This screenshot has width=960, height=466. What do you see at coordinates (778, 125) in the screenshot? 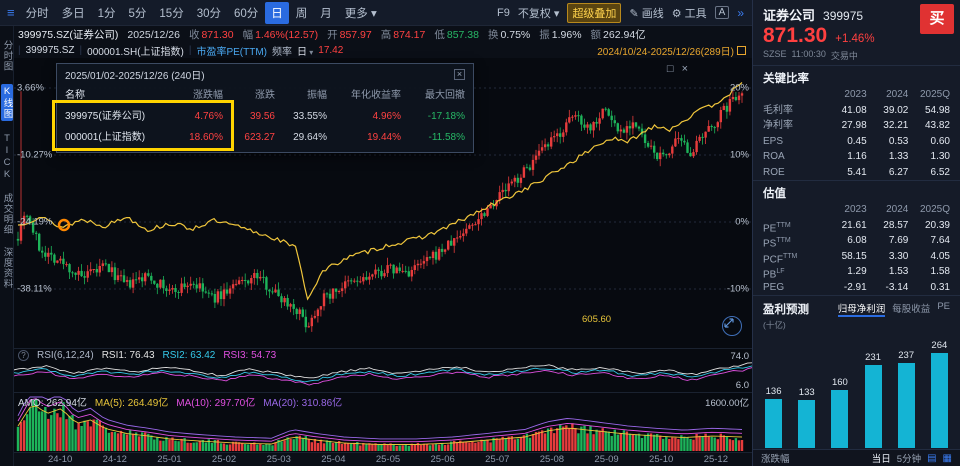
I see `row-label-净利率: 净利率` at bounding box center [778, 125].